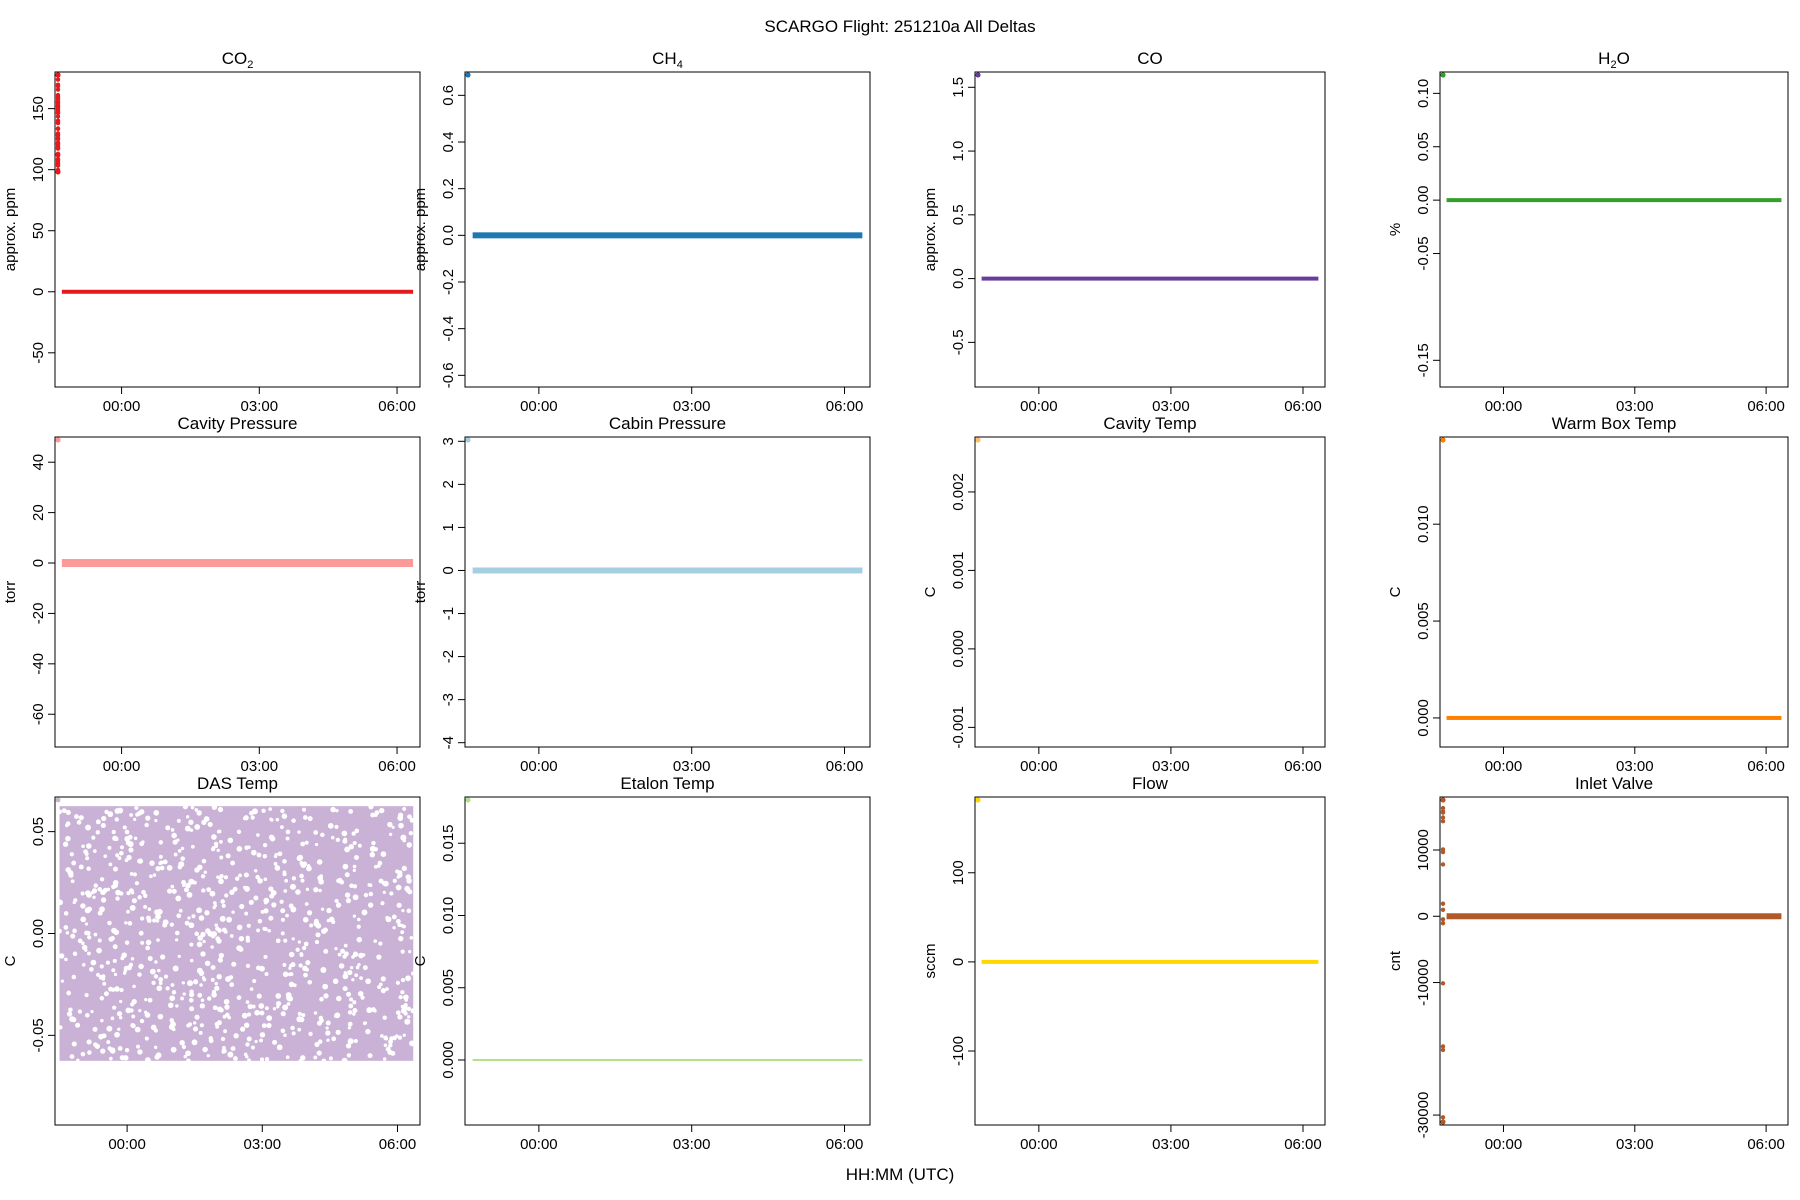 This screenshot has width=1800, height=1200. What do you see at coordinates (1614, 60) in the screenshot?
I see `panel-title-h2o: H2O` at bounding box center [1614, 60].